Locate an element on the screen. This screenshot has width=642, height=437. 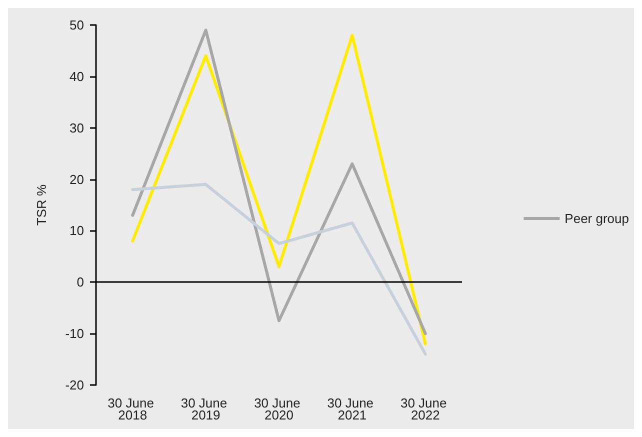
y-tick-label: 50 is located at coordinates (77, 25).